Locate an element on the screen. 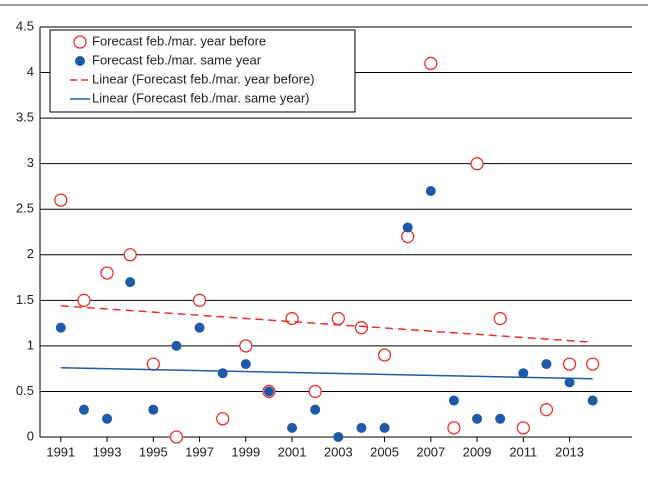 The width and height of the screenshot is (648, 491). x-tick-label: 2001 is located at coordinates (292, 451).